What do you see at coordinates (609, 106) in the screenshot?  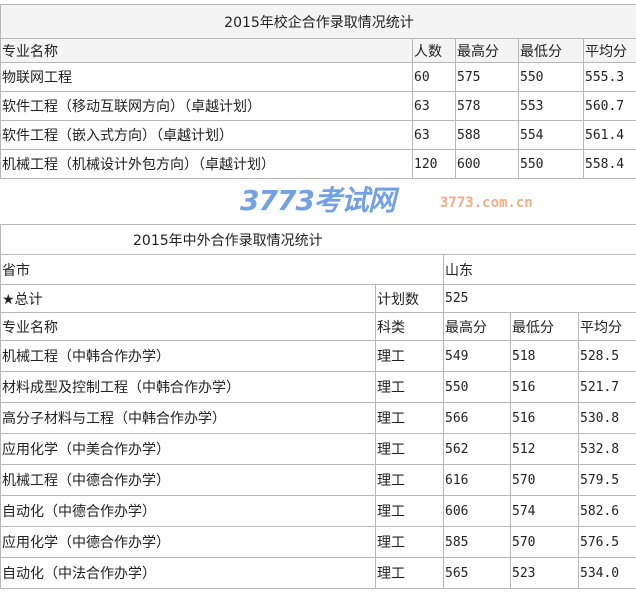 I see `value-cell: 560.7` at bounding box center [609, 106].